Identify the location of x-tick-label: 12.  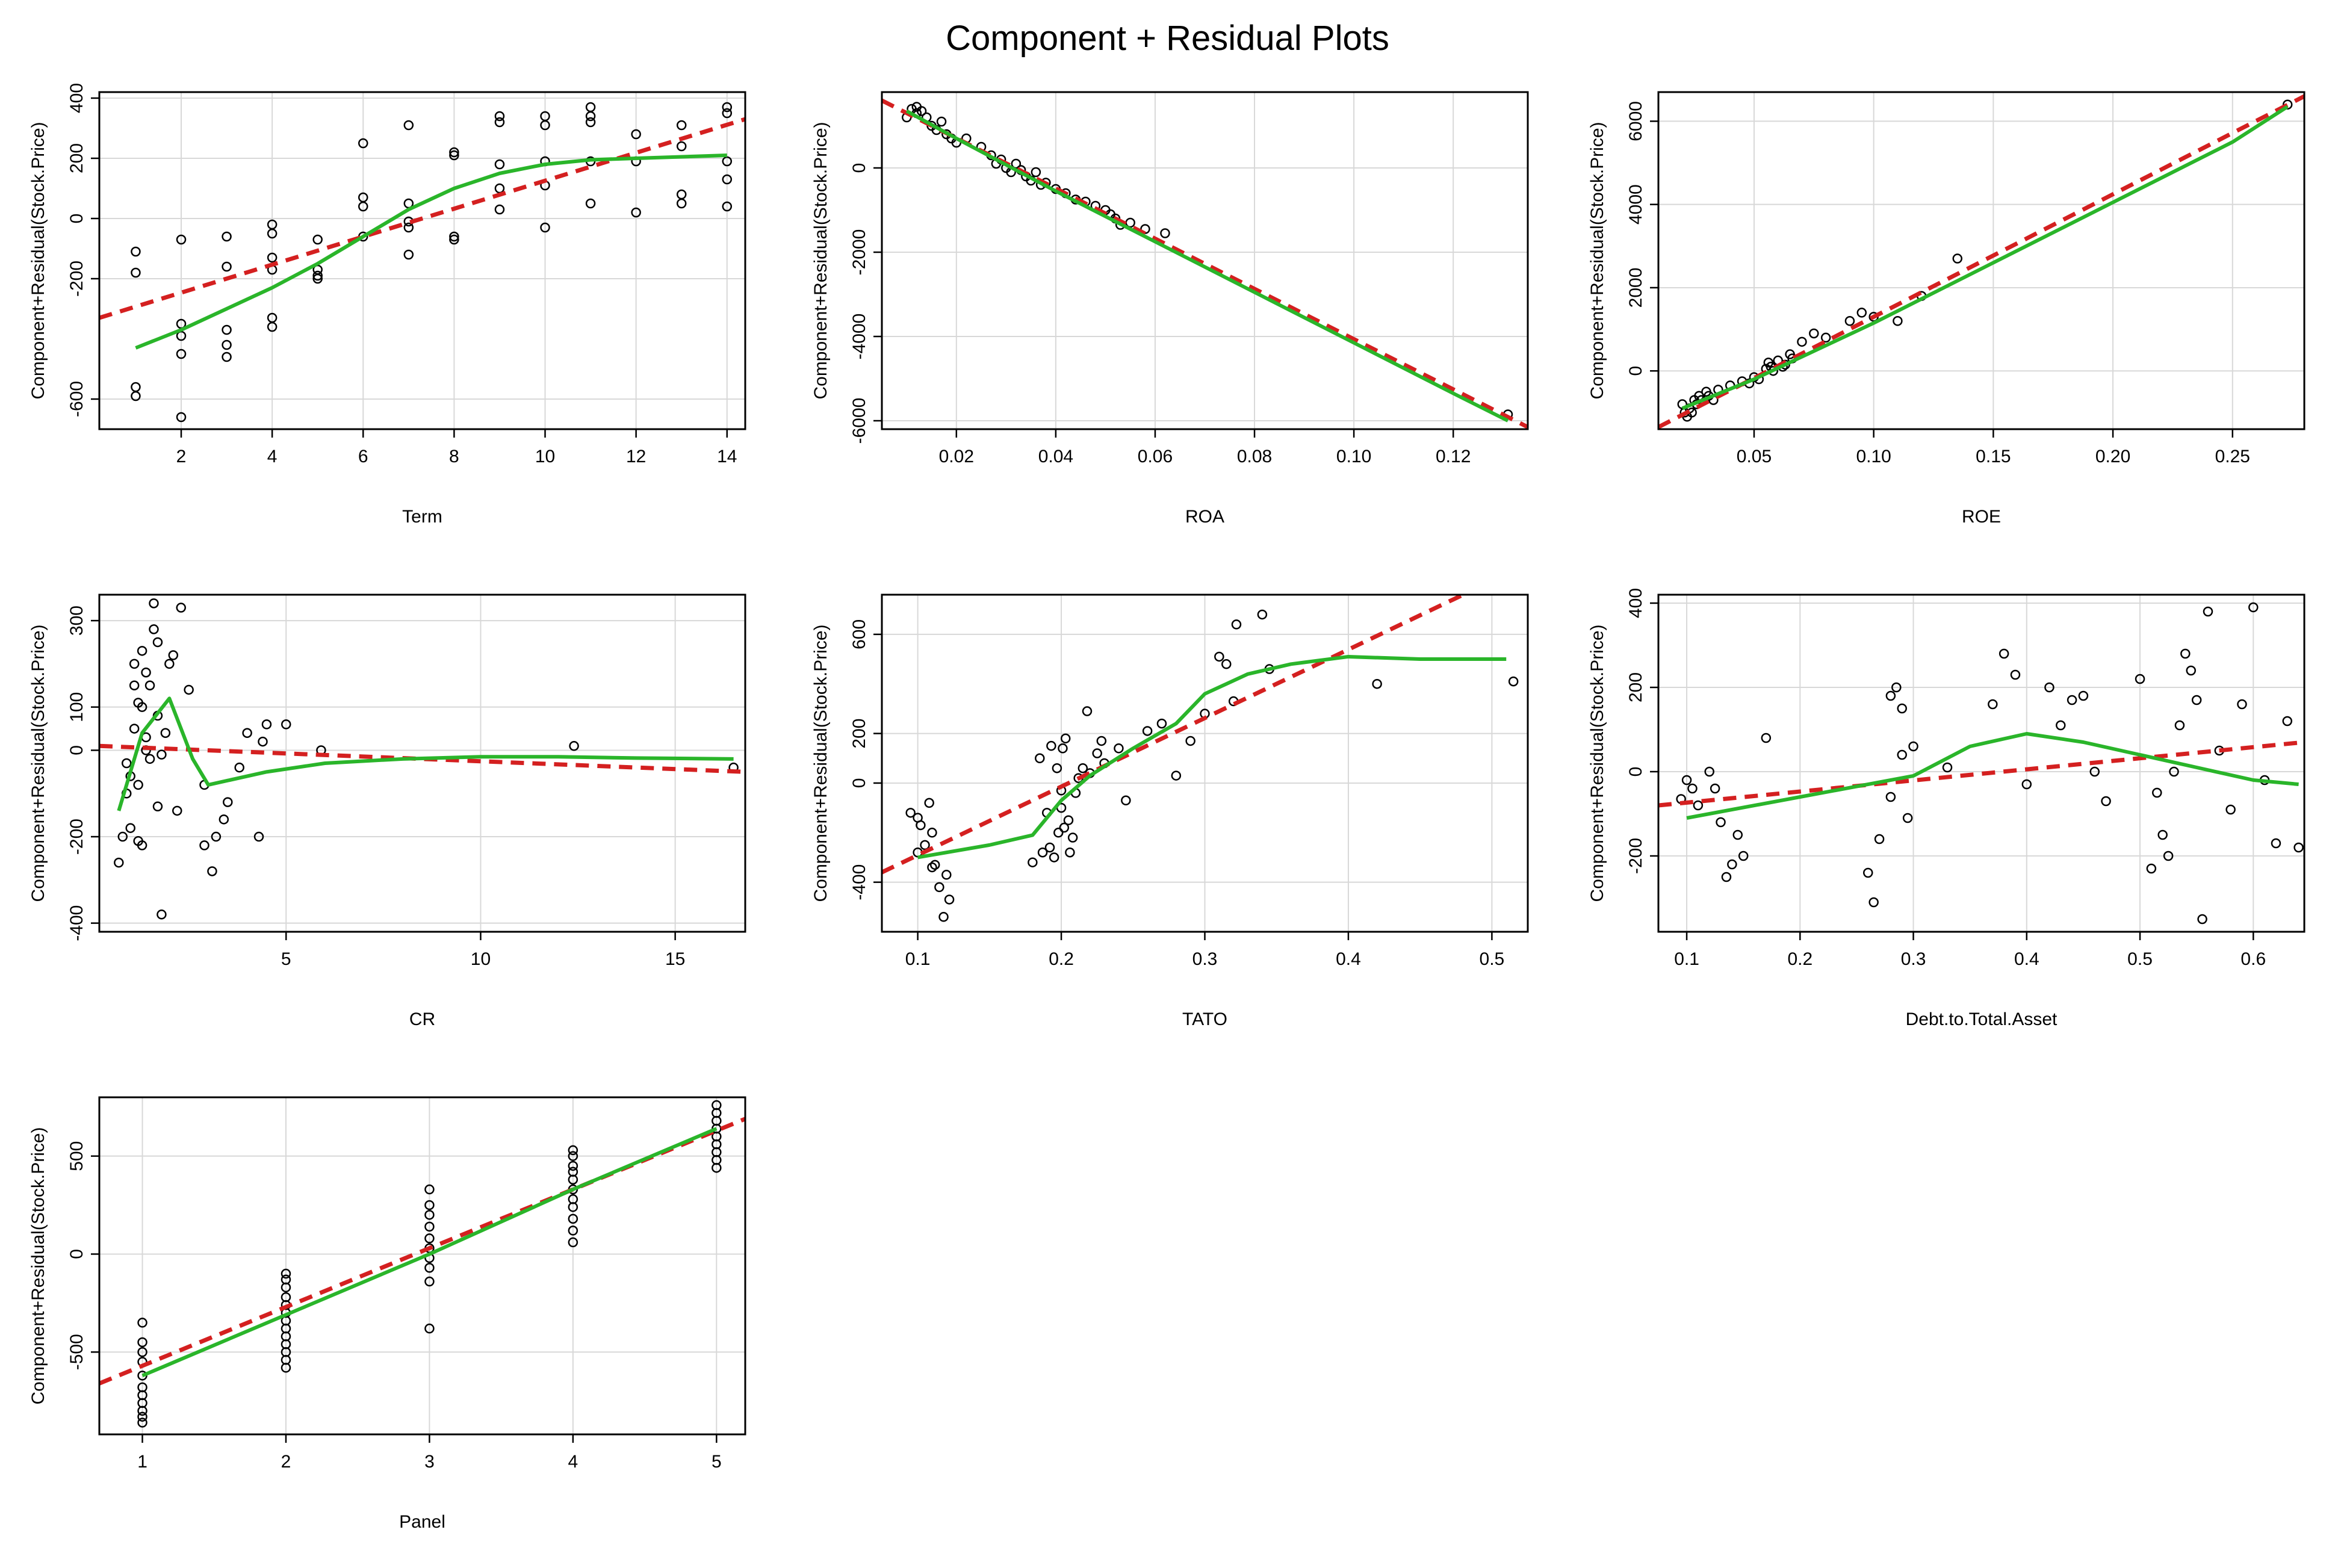
(636, 456).